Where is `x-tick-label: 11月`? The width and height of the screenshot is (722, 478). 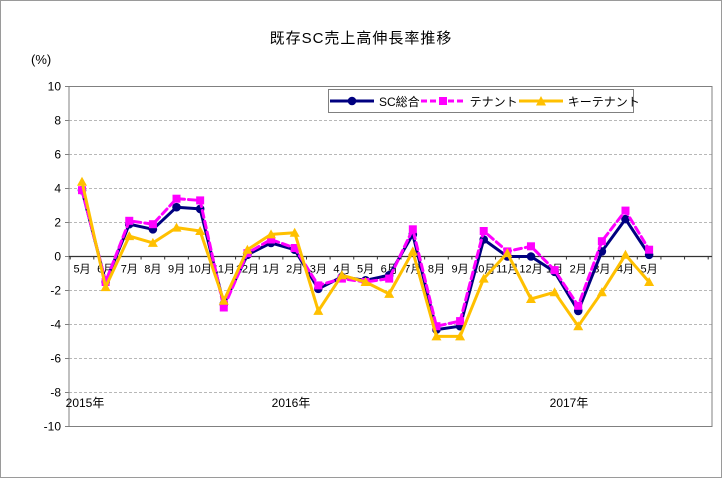 x-tick-label: 11月 is located at coordinates (224, 270).